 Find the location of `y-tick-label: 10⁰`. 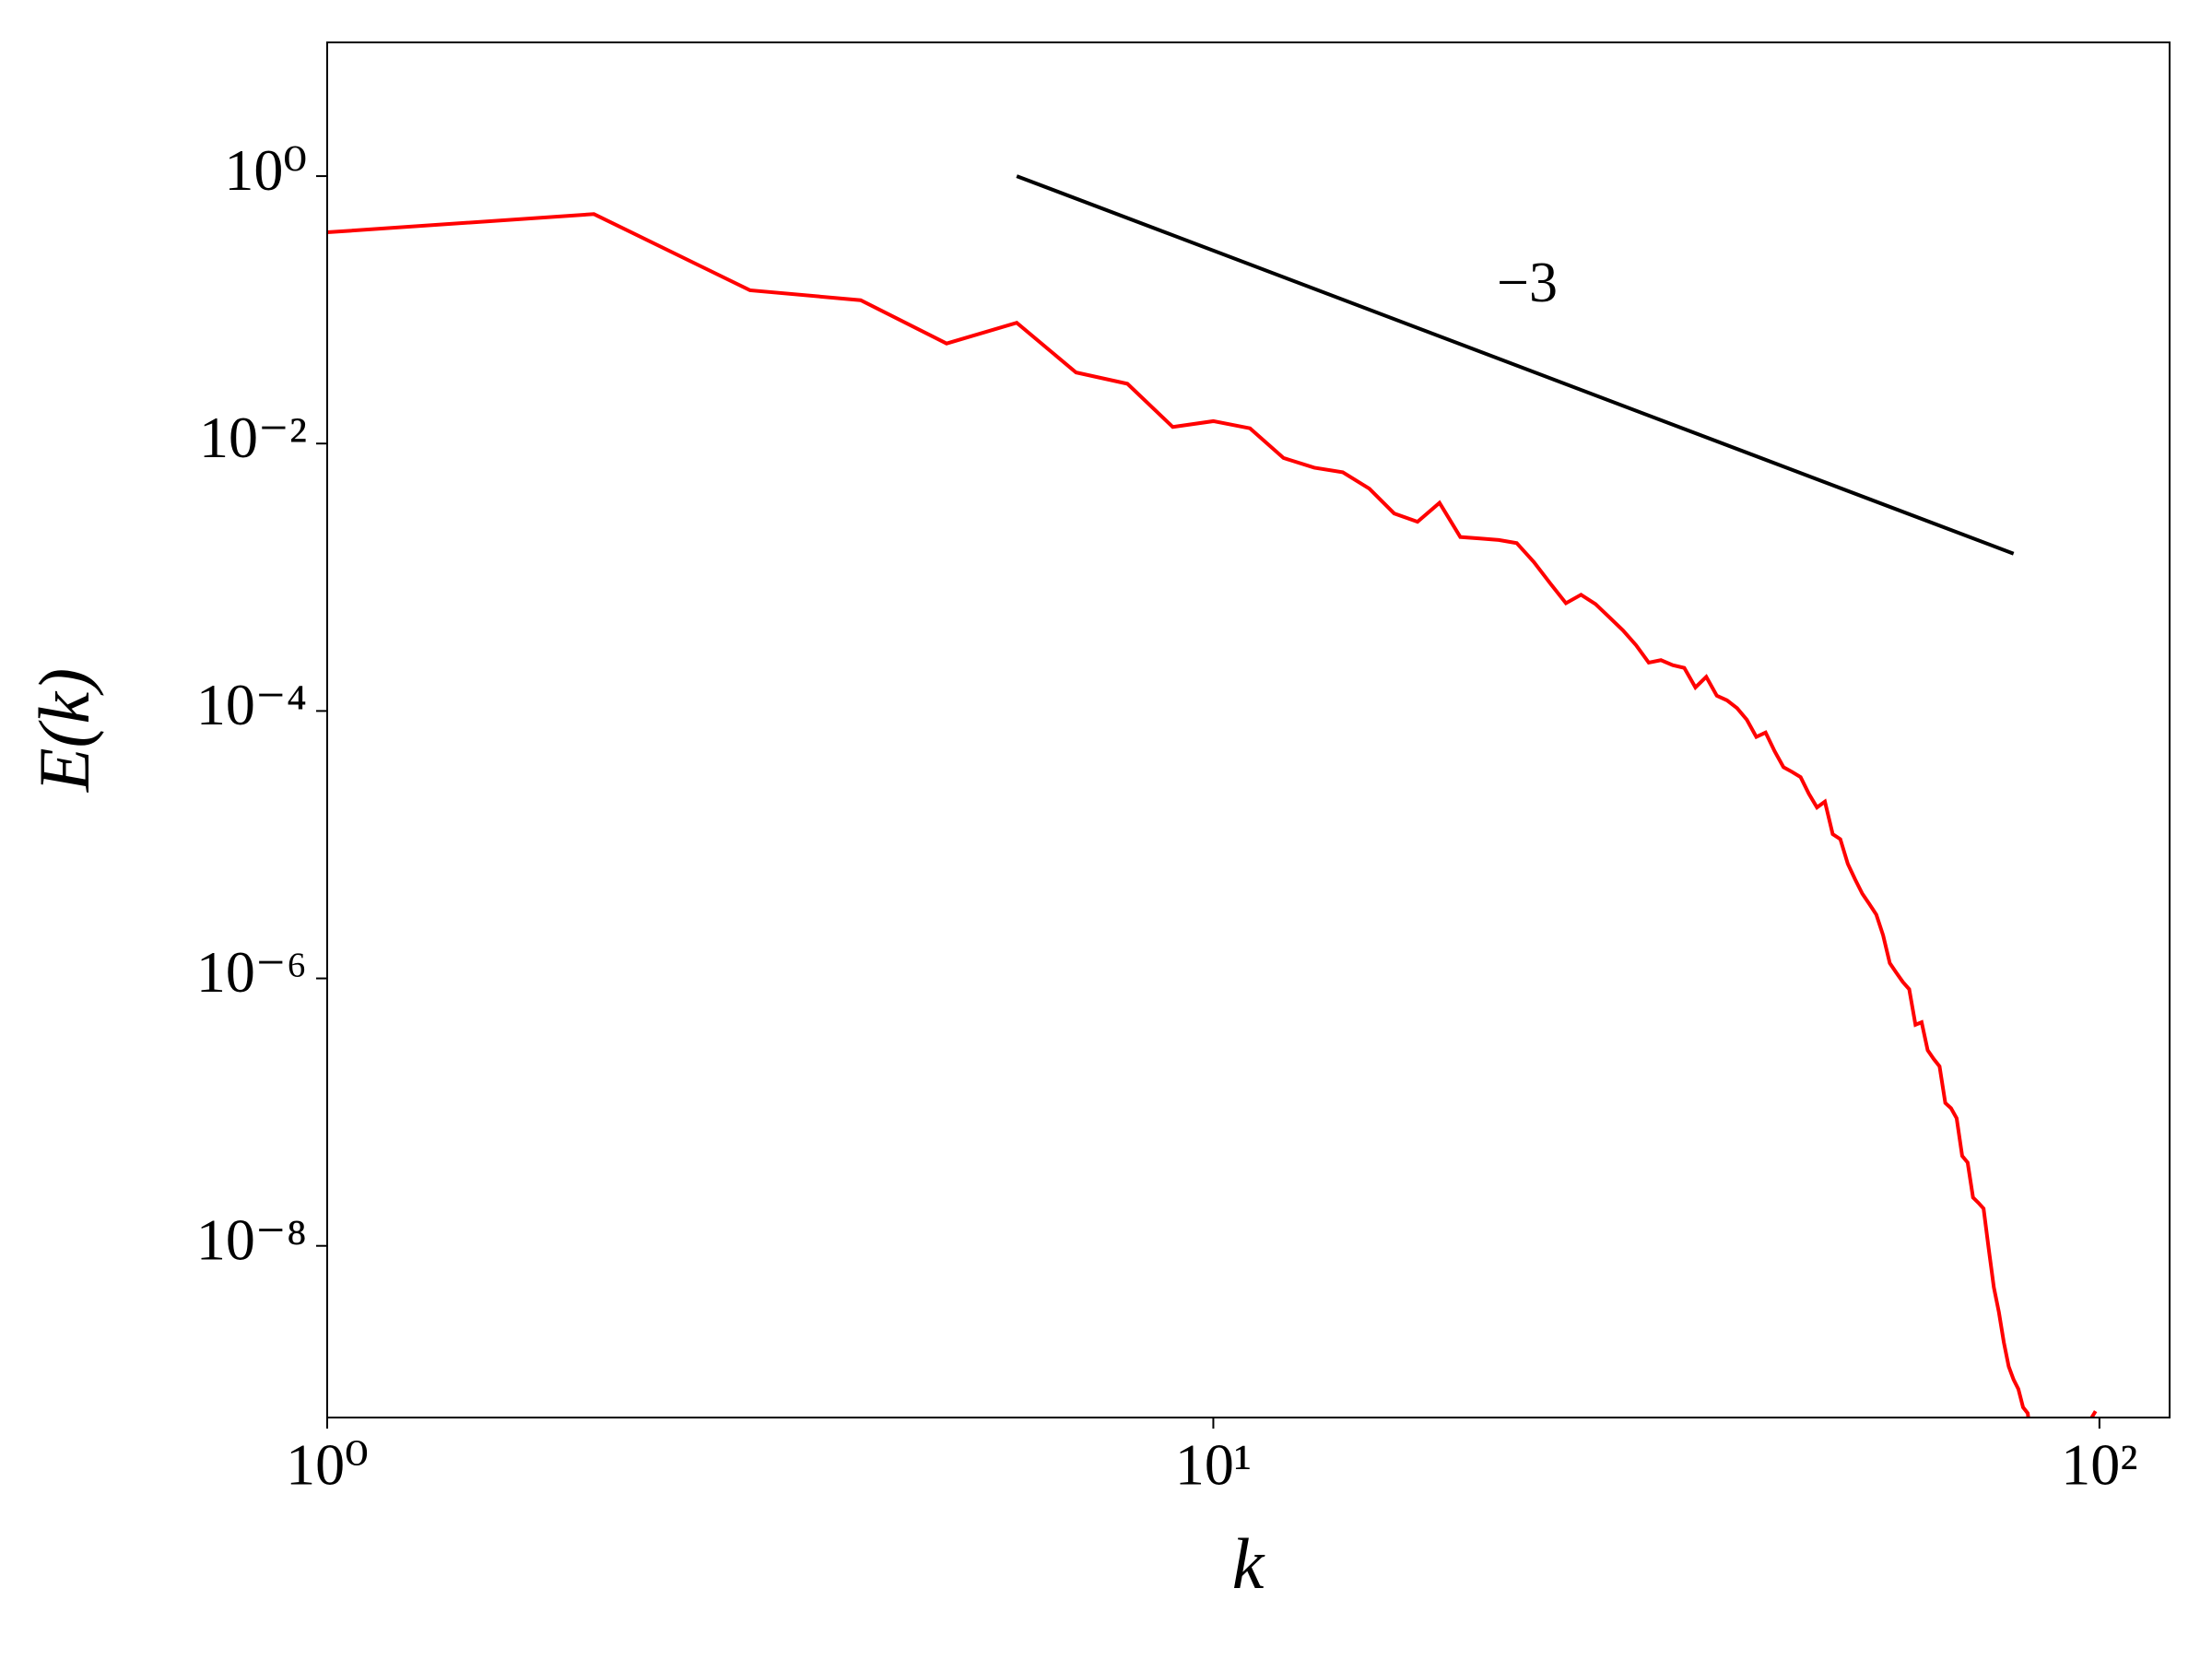

y-tick-label: 10⁰ is located at coordinates (265, 170).